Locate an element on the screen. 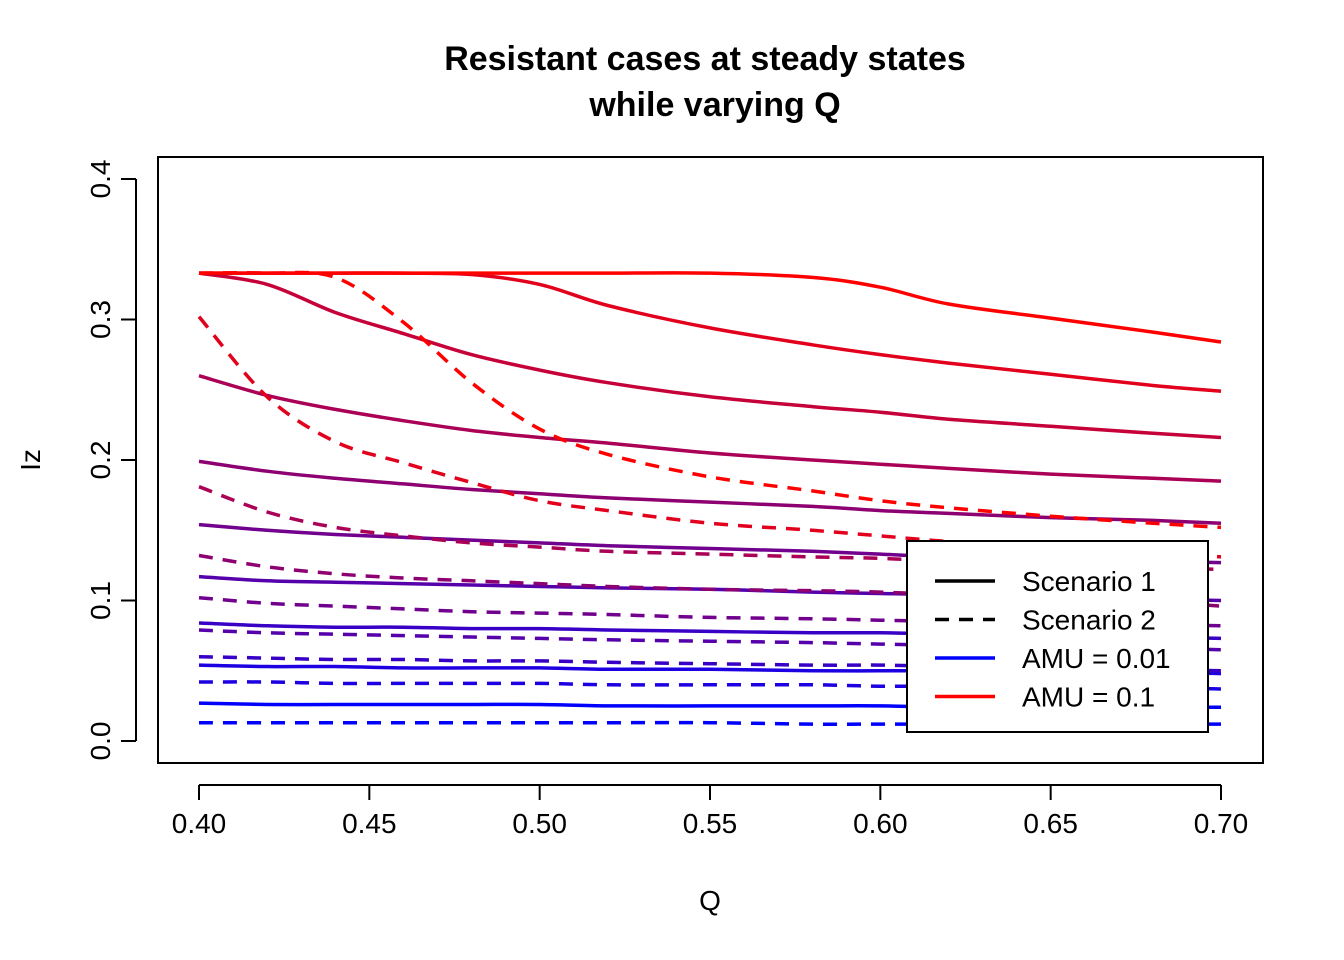  legend-box is located at coordinates (1057, 636).